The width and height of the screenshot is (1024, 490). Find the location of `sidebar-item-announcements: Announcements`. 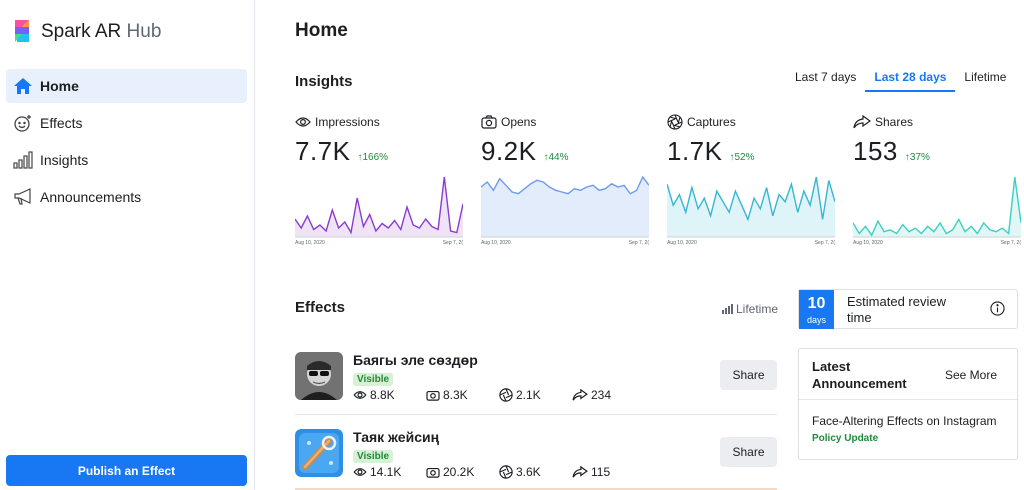

sidebar-item-announcements: Announcements is located at coordinates (126, 197).